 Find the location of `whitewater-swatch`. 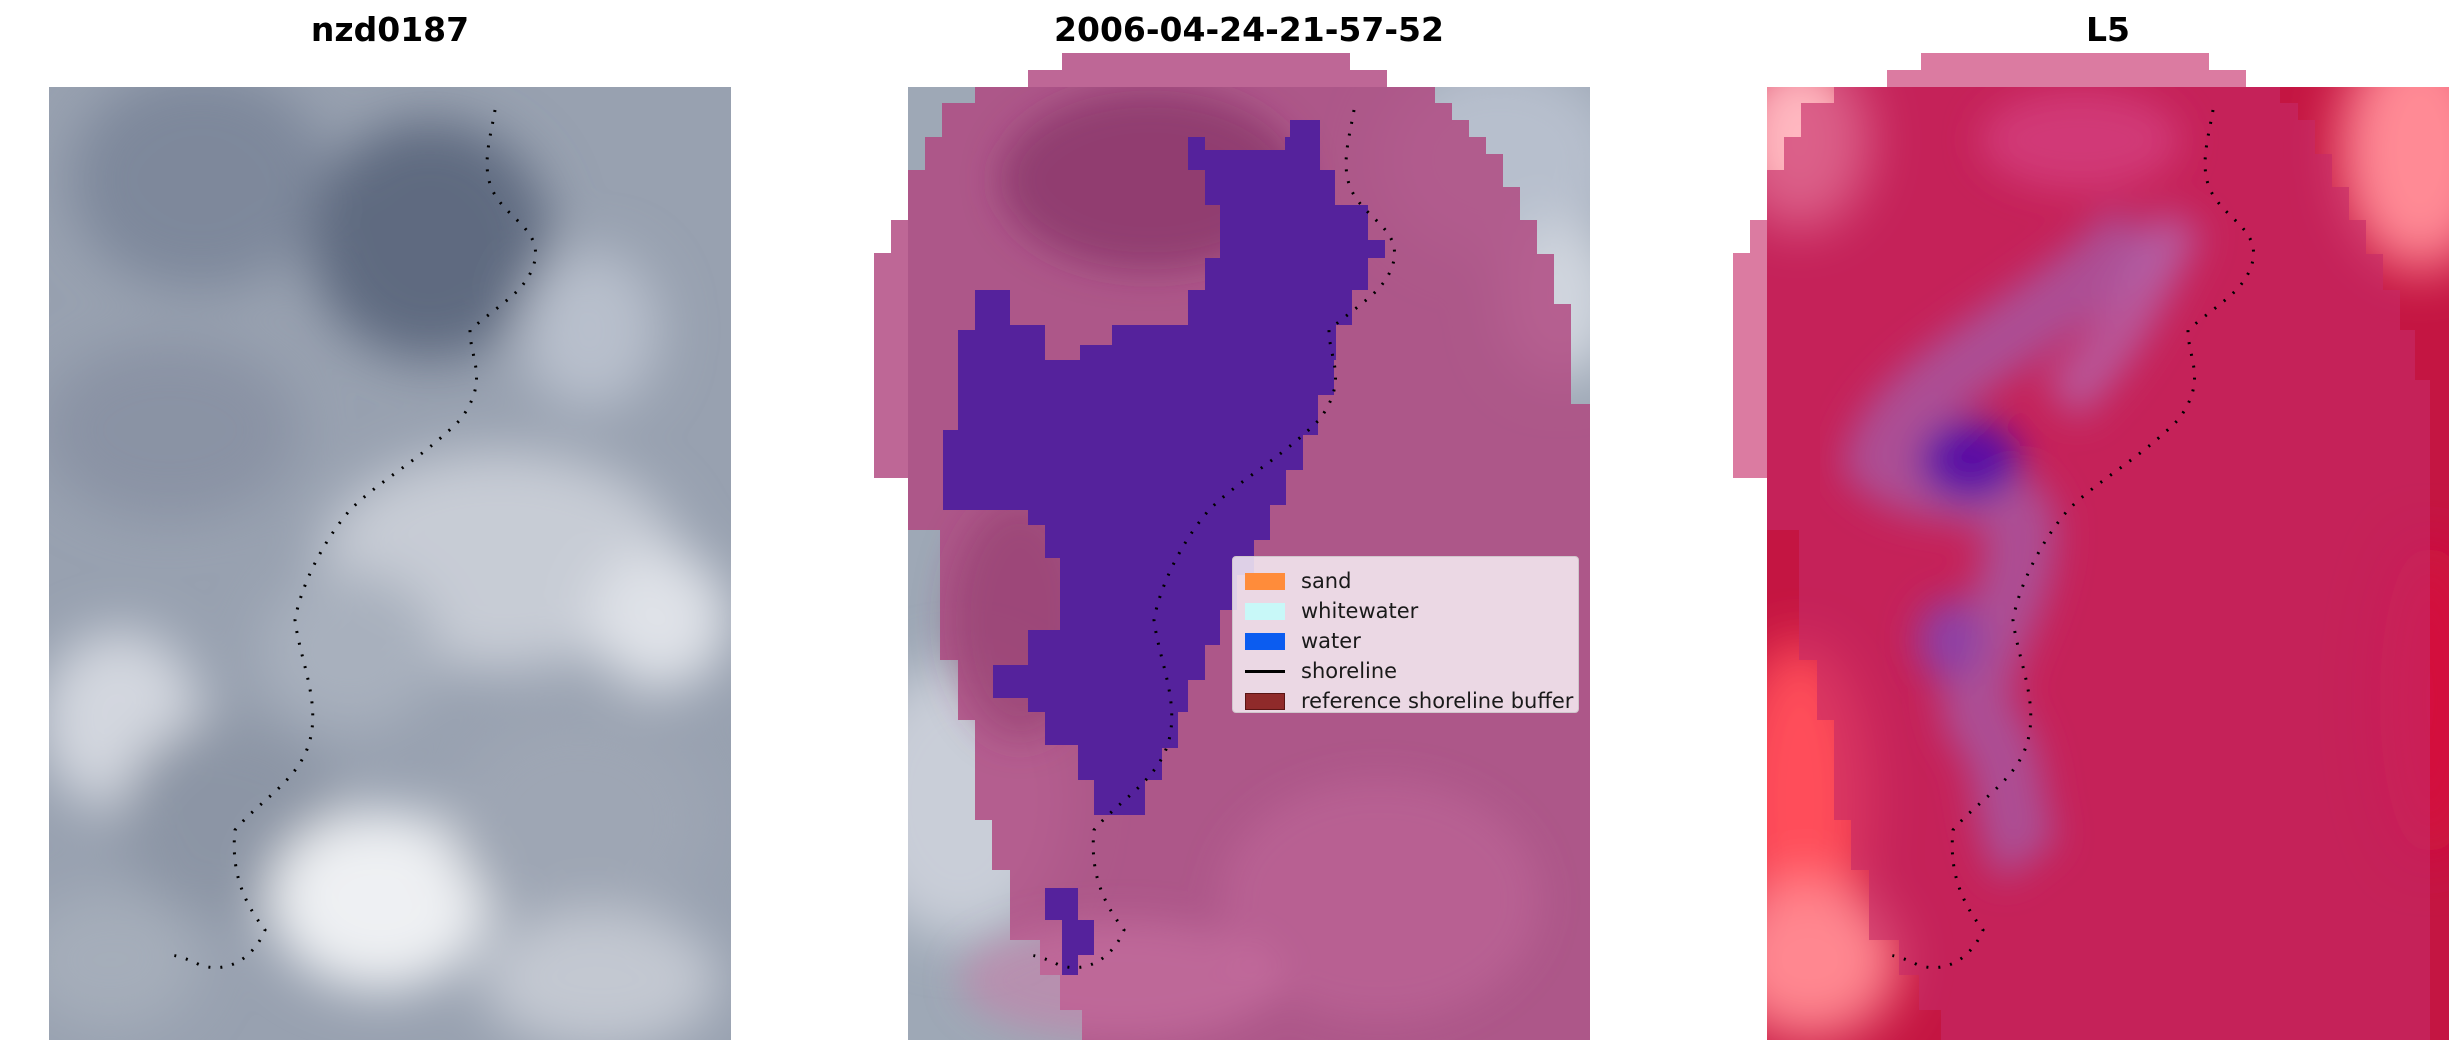

whitewater-swatch is located at coordinates (1265, 611).